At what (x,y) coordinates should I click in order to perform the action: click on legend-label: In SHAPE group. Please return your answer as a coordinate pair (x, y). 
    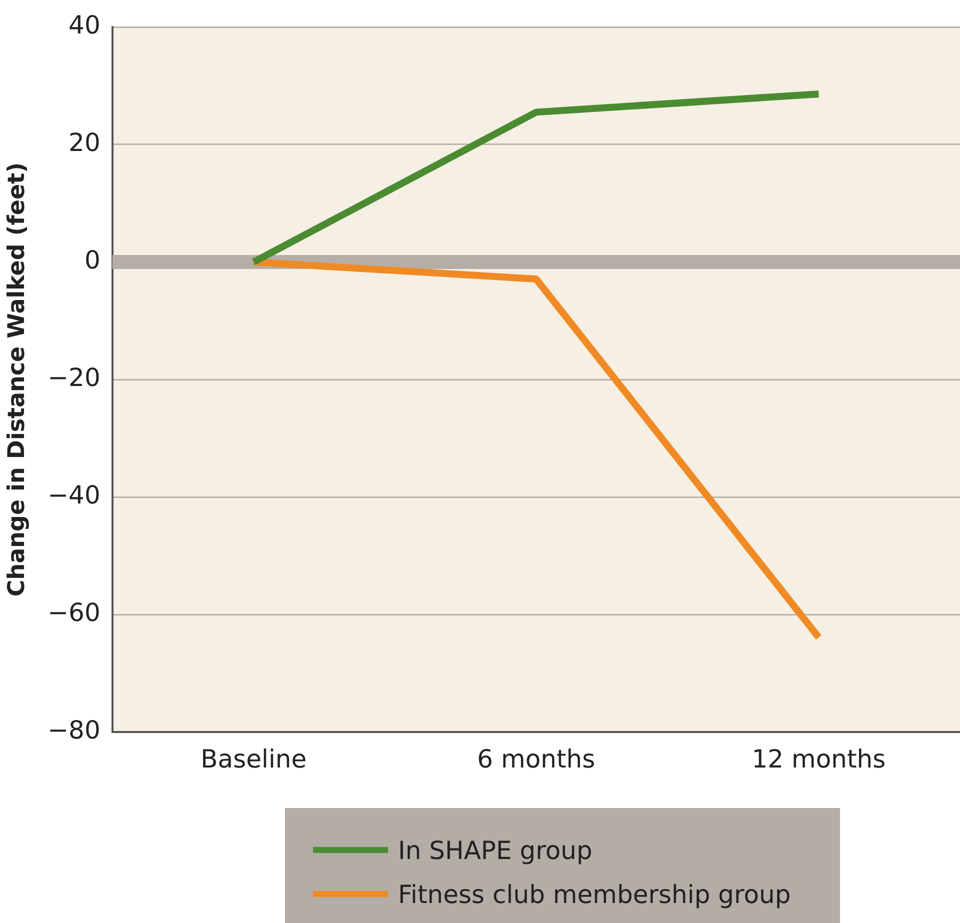
    Looking at the image, I should click on (495, 850).